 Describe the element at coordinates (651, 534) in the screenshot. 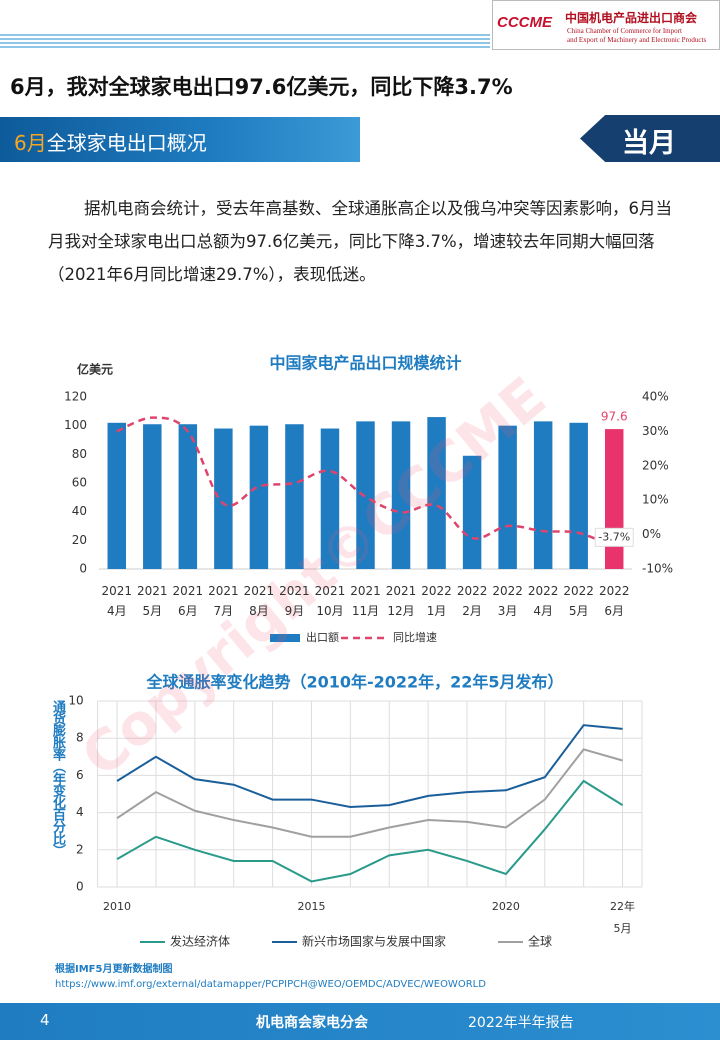

I see `y2-tick-label: 0%` at that location.